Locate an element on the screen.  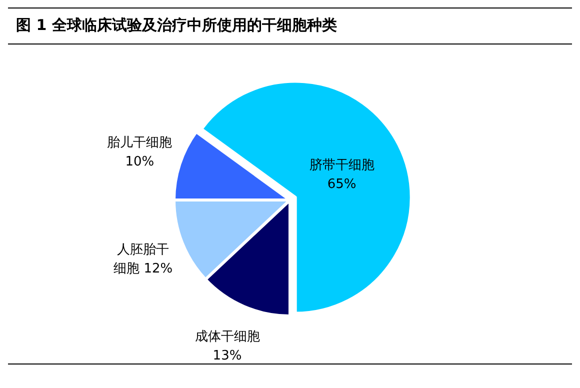
slice-label: 脐带干细胞 is located at coordinates (341, 166).